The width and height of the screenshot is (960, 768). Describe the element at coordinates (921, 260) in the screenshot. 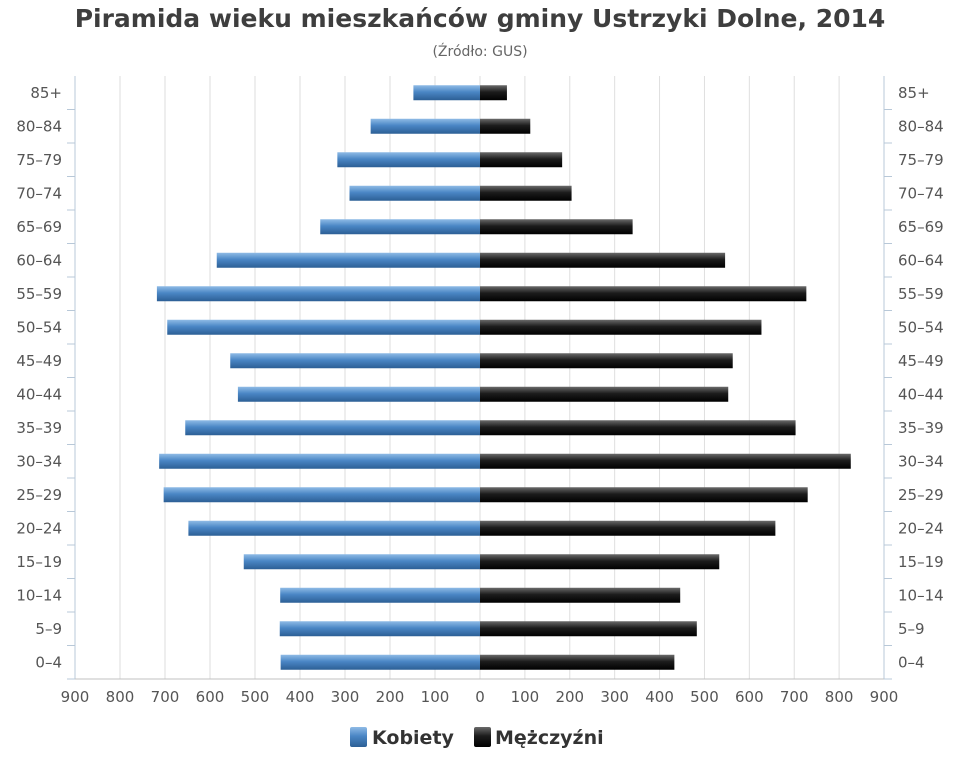

I see `category-label-right: 60–64` at that location.